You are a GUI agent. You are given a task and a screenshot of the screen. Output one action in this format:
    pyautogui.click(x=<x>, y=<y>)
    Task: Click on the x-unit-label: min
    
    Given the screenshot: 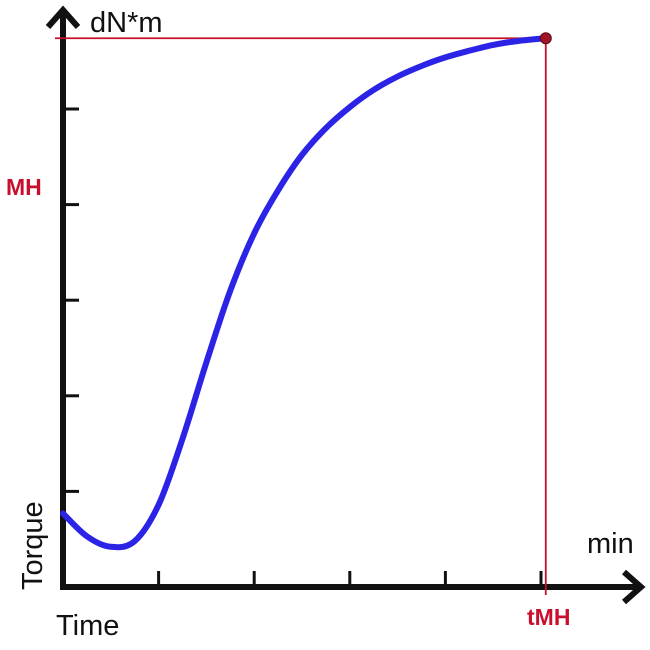 What is the action you would take?
    pyautogui.click(x=610, y=544)
    